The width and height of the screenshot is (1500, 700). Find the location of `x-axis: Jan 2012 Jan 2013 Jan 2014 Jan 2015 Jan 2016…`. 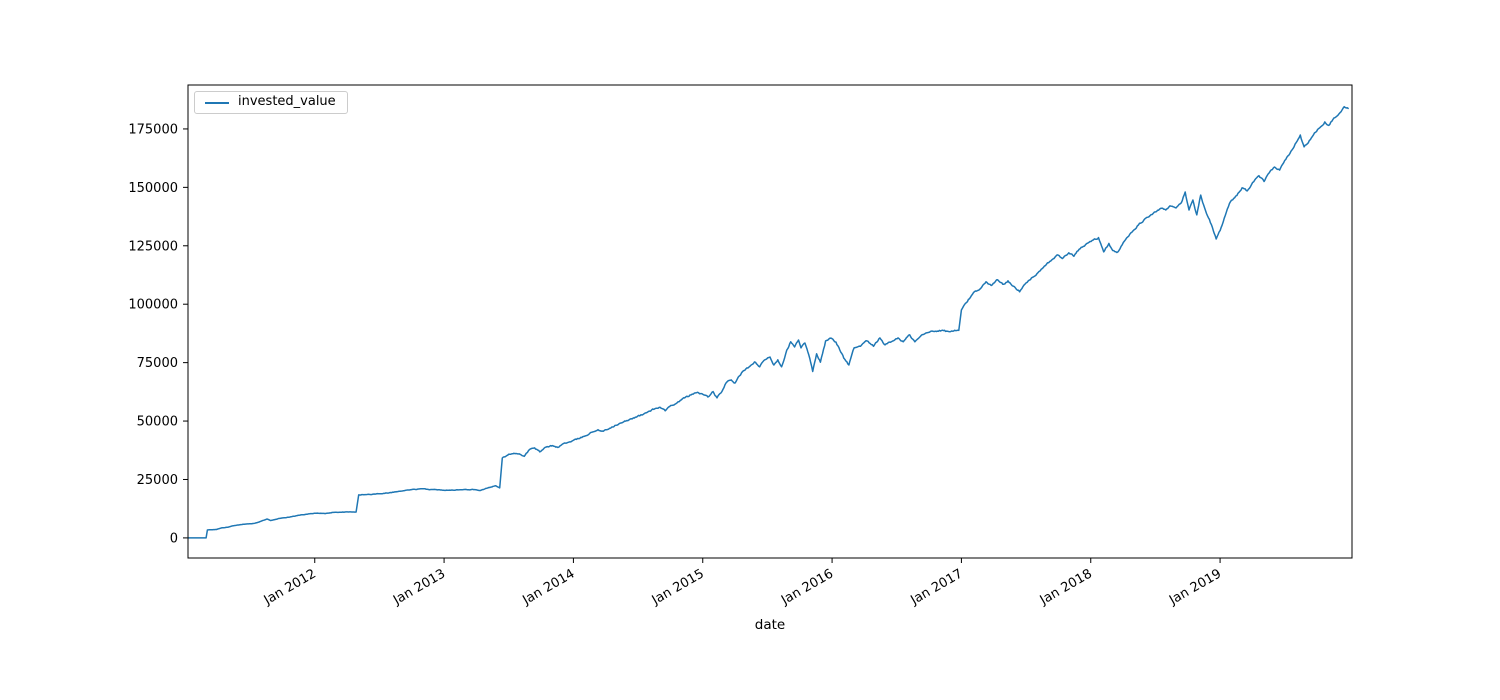

x-axis: Jan 2012 Jan 2013 Jan 2014 Jan 2015 Jan 2016… is located at coordinates (742, 583).